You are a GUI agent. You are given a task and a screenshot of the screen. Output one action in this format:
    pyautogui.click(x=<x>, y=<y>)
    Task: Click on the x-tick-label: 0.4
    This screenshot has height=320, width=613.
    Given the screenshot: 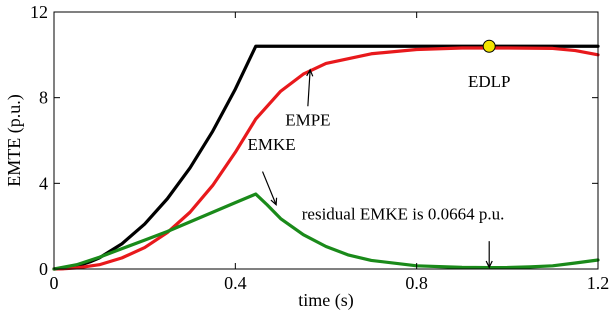 What is the action you would take?
    pyautogui.click(x=235, y=283)
    